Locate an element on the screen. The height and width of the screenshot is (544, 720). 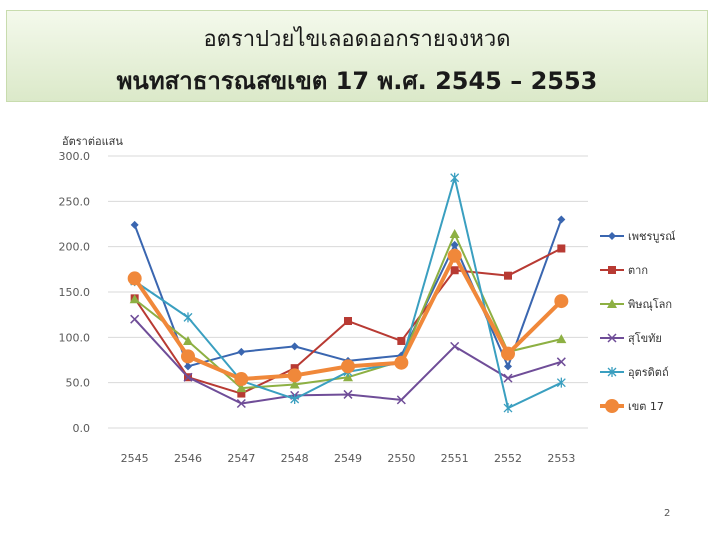
legend-item: ตาก is located at coordinates (624, 270).